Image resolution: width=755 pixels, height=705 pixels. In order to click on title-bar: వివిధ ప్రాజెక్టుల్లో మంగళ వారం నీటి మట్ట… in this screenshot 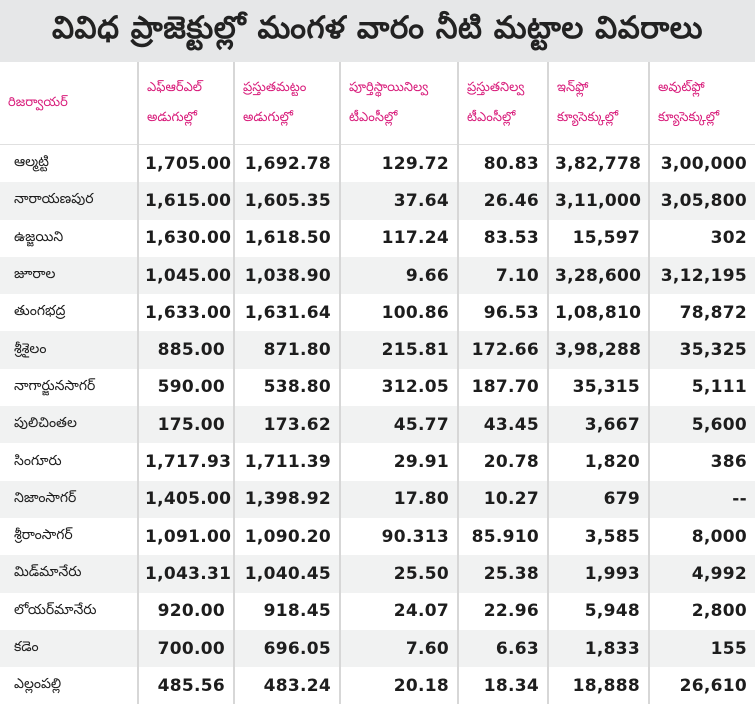, I will do `click(377, 31)`.